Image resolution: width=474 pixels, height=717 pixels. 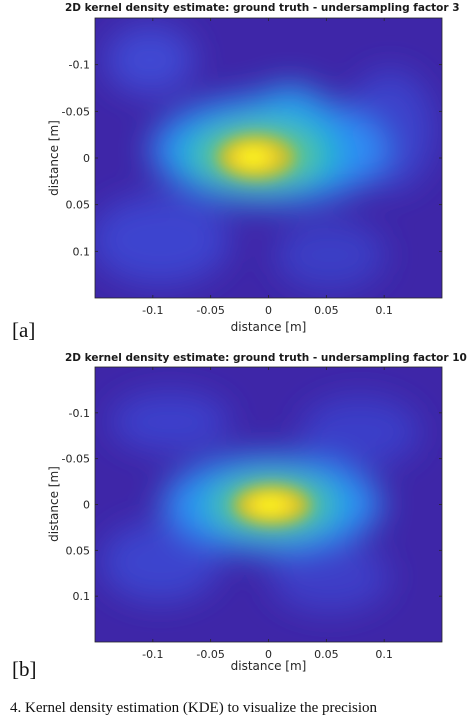 I want to click on panel-label-a: [a], so click(x=24, y=330).